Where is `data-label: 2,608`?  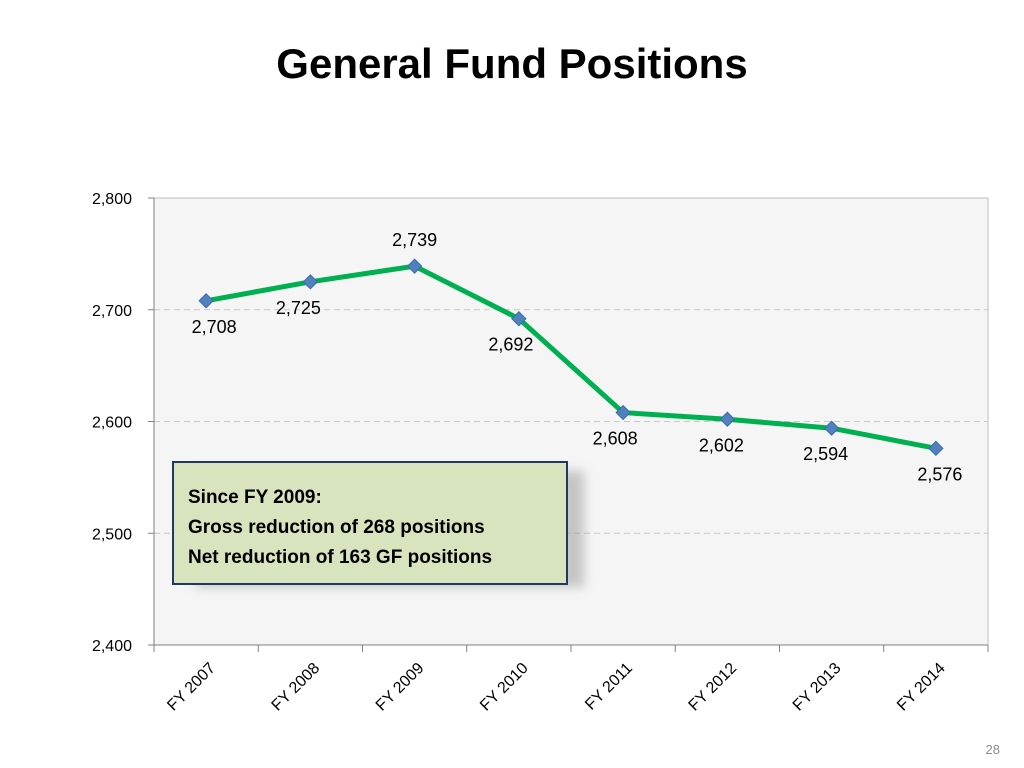
data-label: 2,608 is located at coordinates (615, 439).